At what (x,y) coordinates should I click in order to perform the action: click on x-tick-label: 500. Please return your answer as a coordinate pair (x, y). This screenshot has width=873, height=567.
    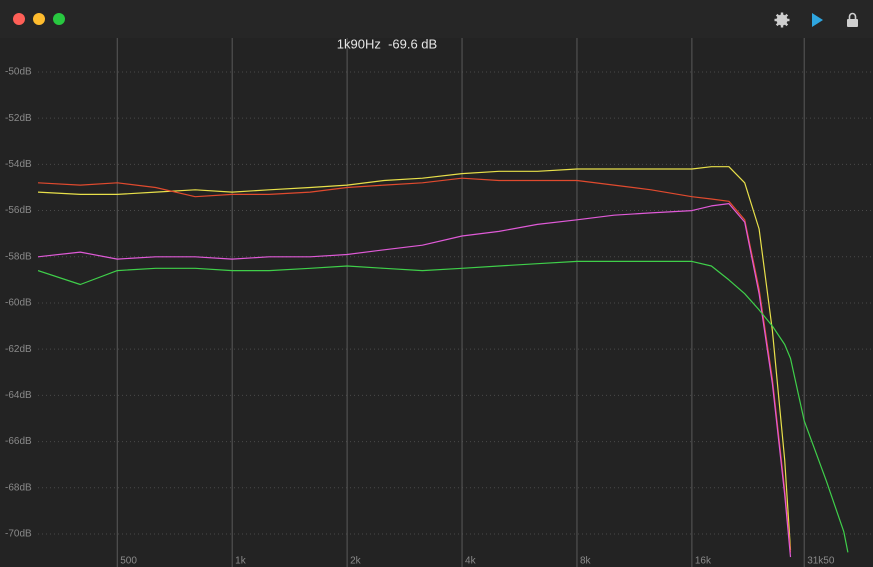
    Looking at the image, I should click on (128, 561).